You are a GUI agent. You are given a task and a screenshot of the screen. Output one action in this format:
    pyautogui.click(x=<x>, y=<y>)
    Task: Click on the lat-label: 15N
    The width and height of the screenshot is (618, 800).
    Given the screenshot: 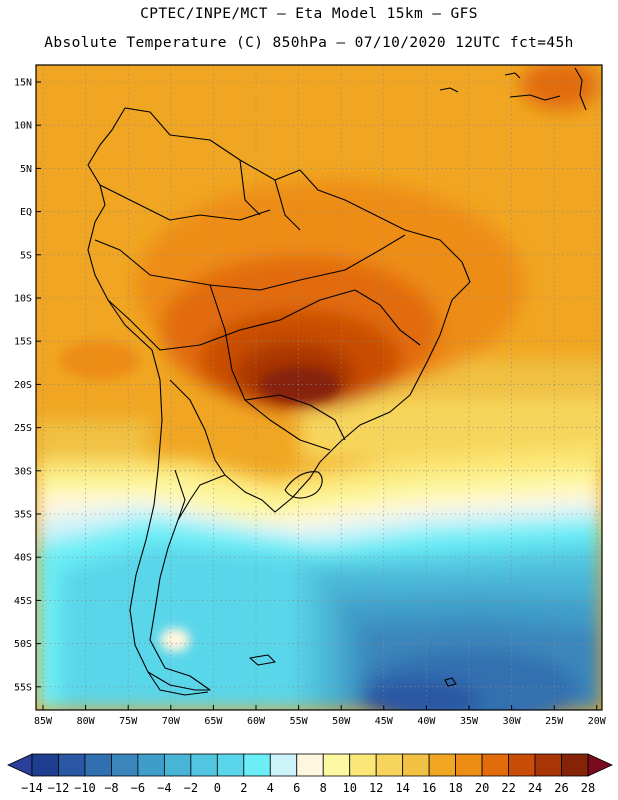 What is the action you would take?
    pyautogui.click(x=23, y=83)
    